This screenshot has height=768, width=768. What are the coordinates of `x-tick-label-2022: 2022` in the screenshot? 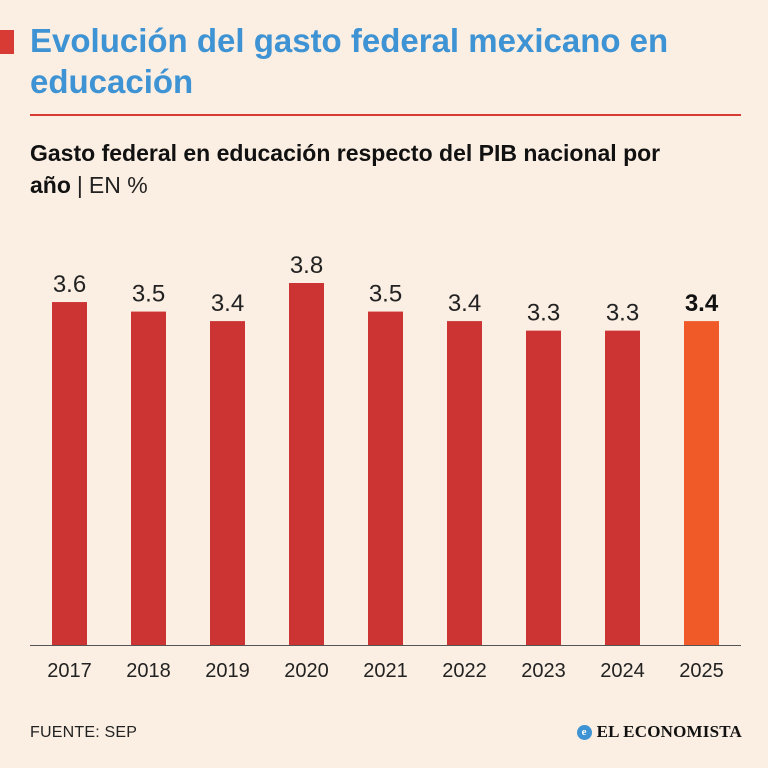 It's located at (464, 671).